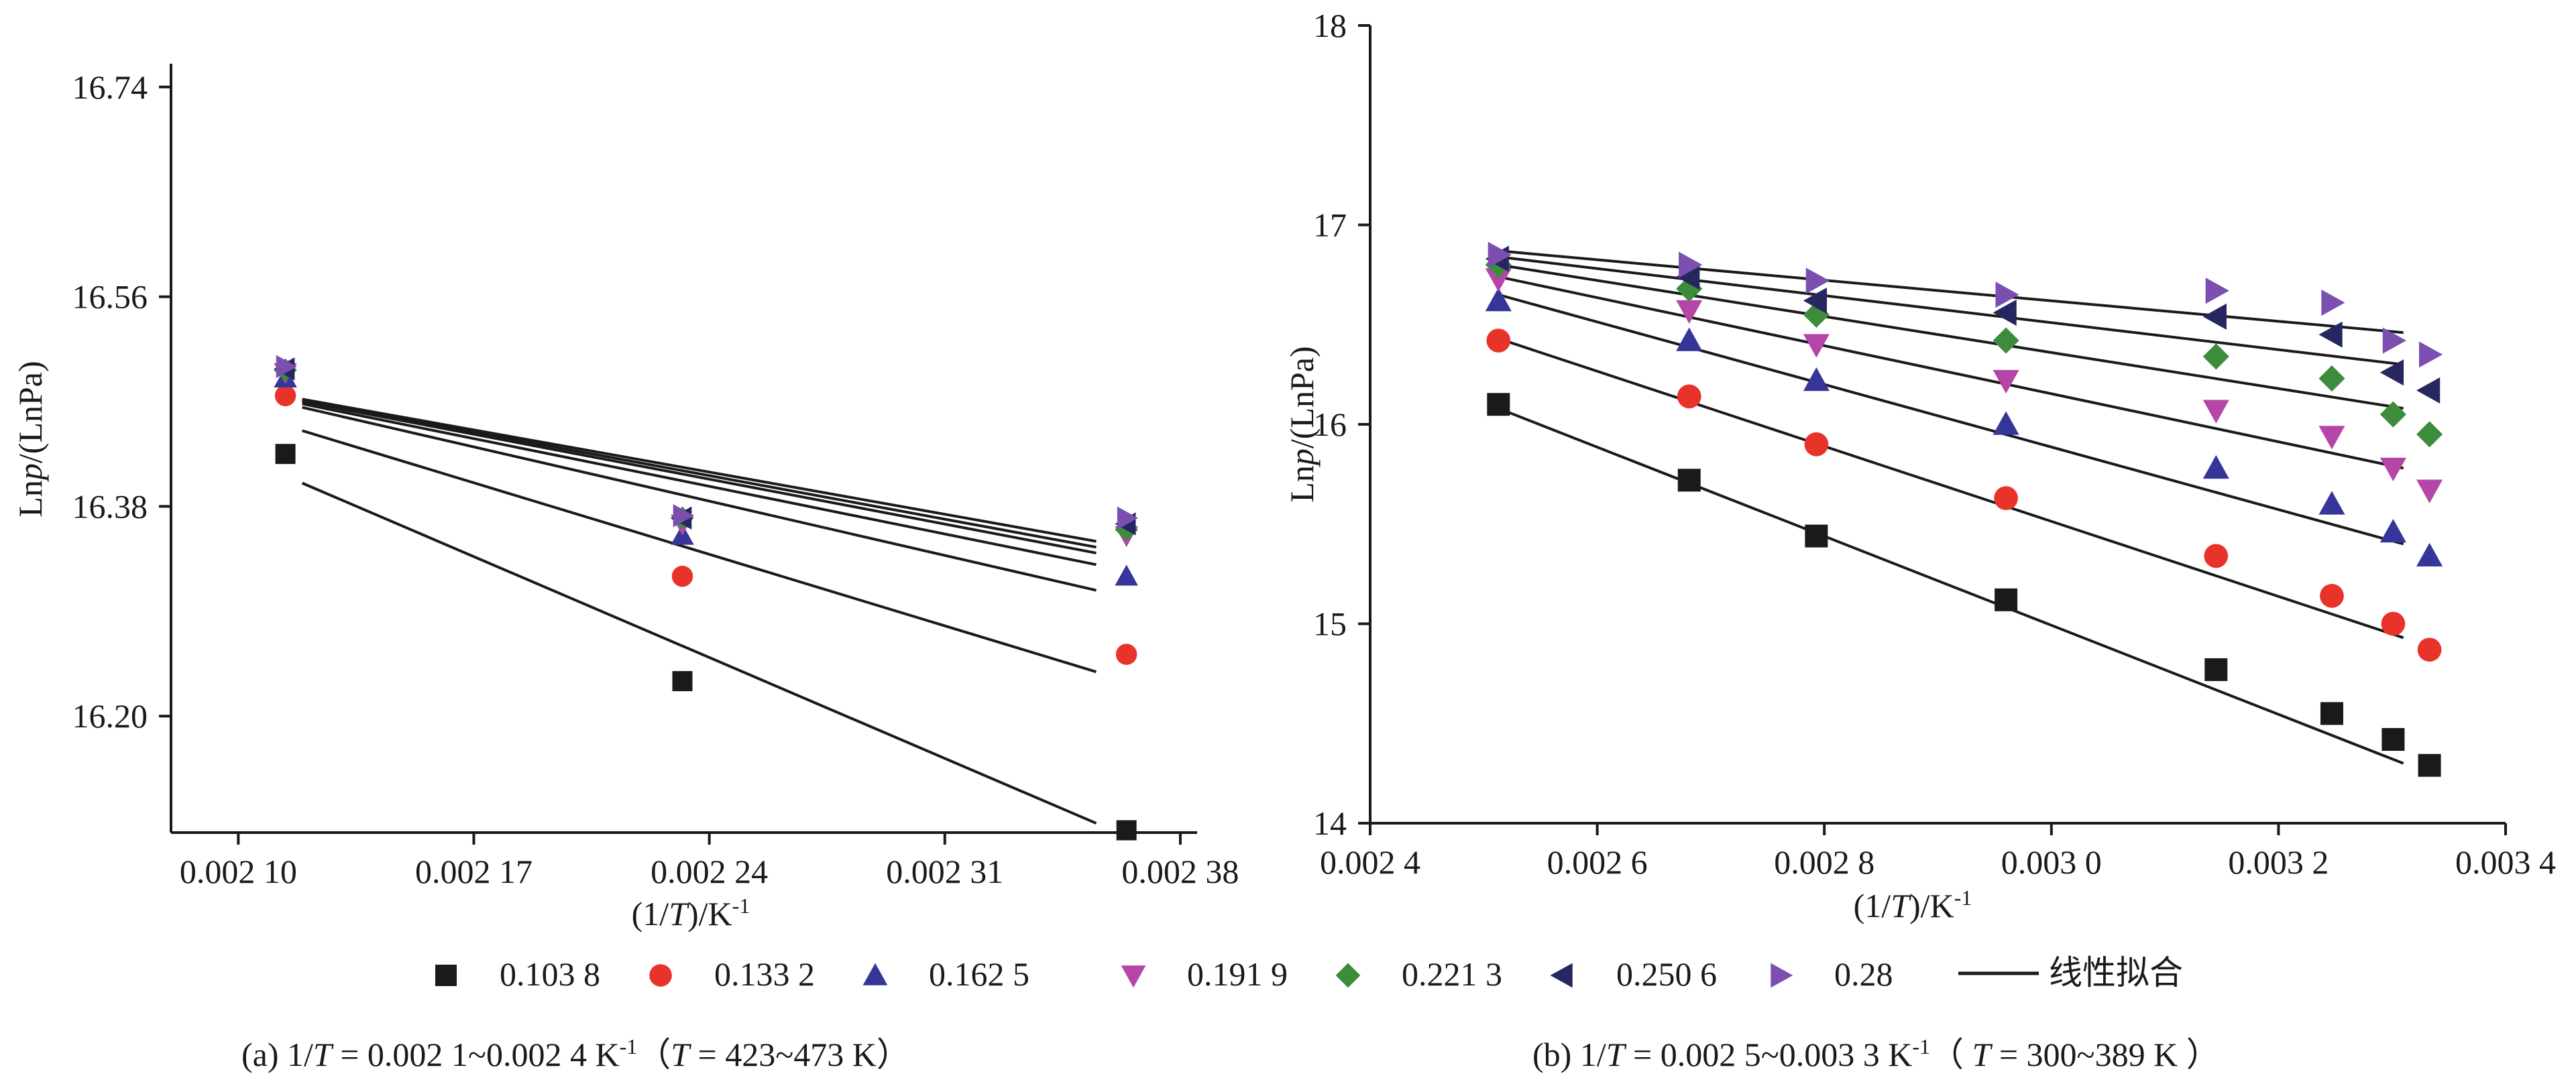 Image resolution: width=2576 pixels, height=1088 pixels. What do you see at coordinates (2278, 862) in the screenshot?
I see `x-tick-label: 0.003 2` at bounding box center [2278, 862].